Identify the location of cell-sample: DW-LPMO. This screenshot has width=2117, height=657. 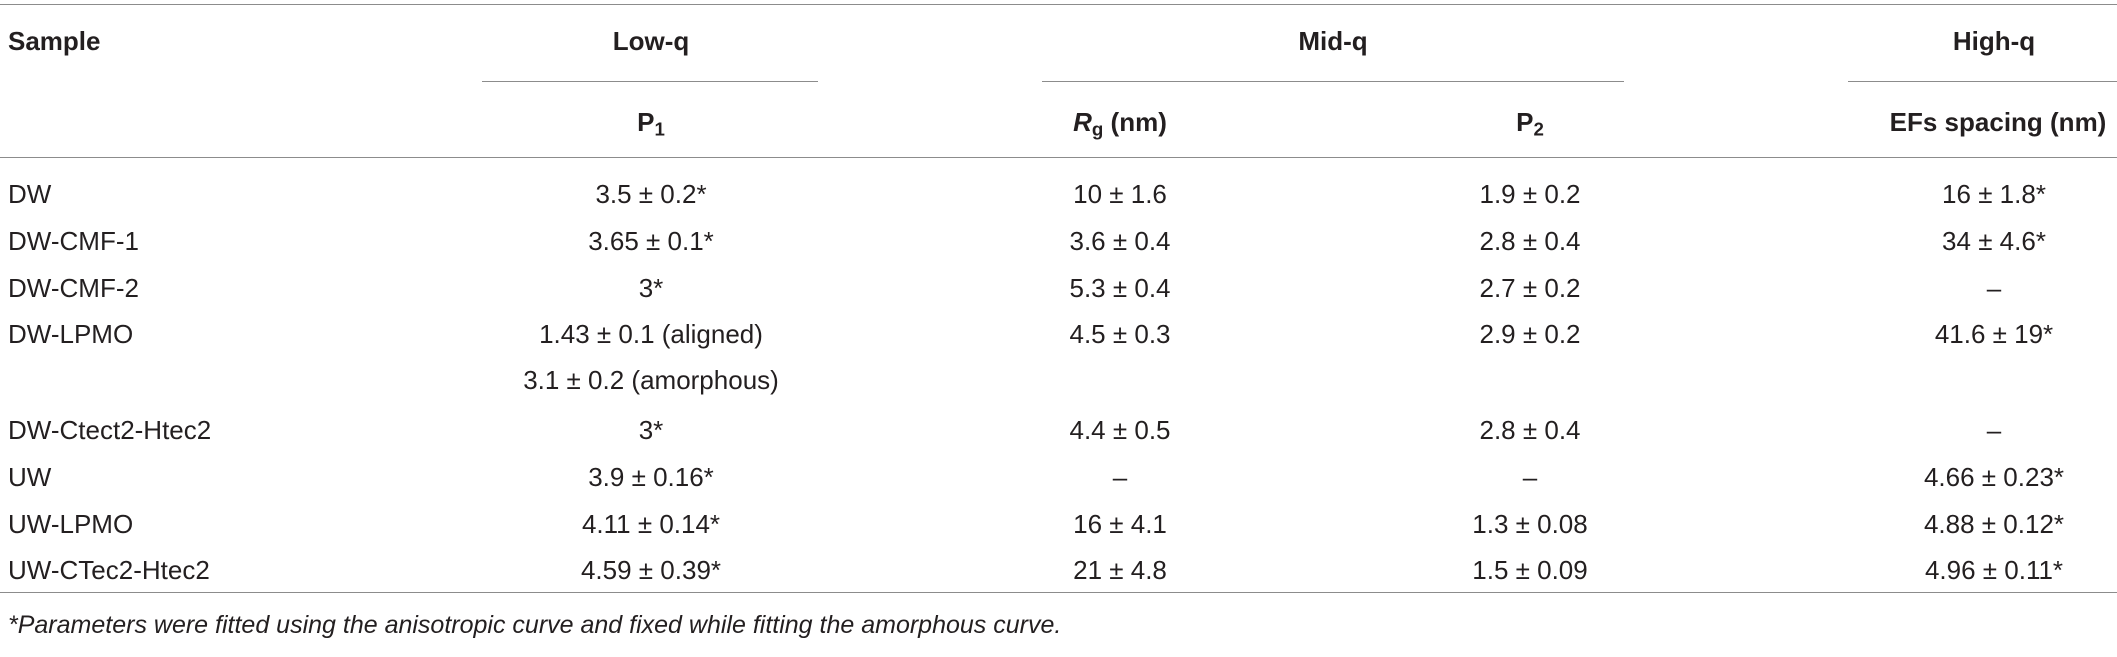
(71, 334).